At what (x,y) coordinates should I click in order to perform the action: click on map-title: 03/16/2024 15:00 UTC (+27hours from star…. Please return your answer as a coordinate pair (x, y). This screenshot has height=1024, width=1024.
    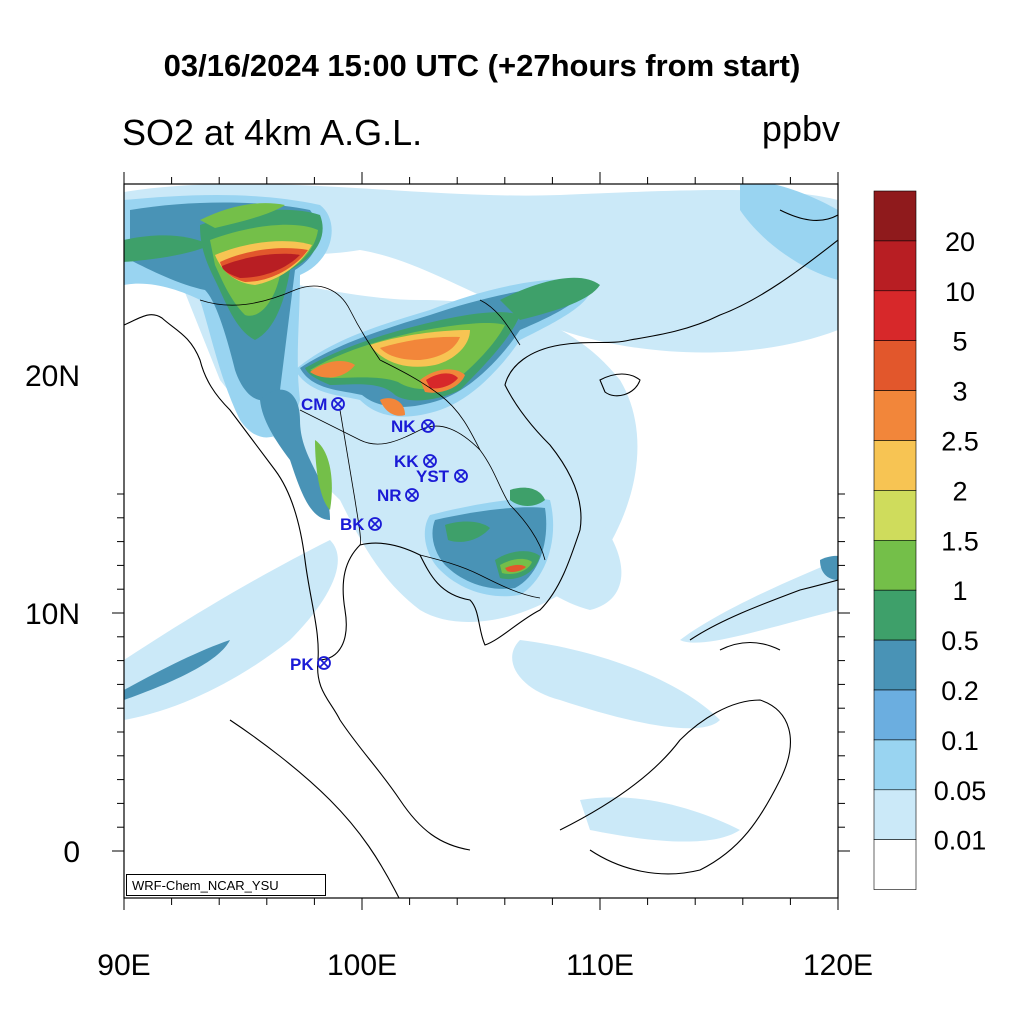
    Looking at the image, I should click on (482, 65).